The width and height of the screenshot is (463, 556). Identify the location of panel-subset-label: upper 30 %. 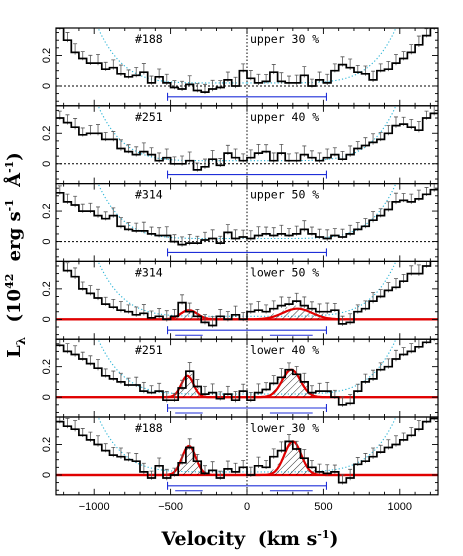
(284, 39).